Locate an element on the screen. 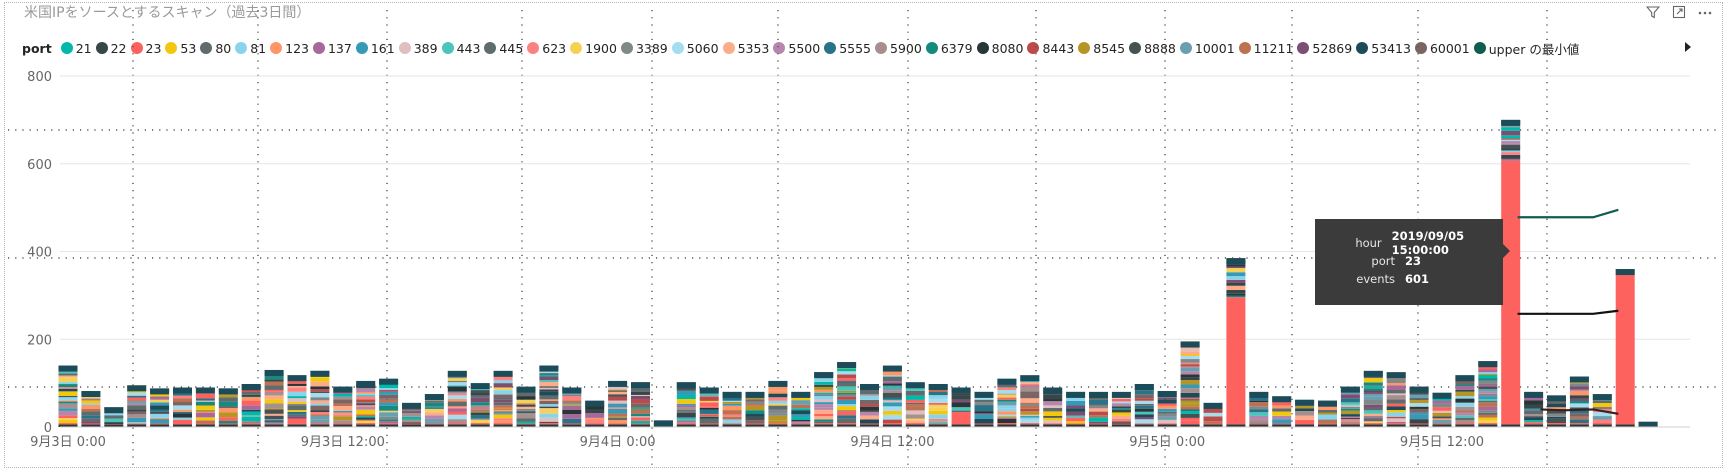  legend-item: 5500 is located at coordinates (796, 48).